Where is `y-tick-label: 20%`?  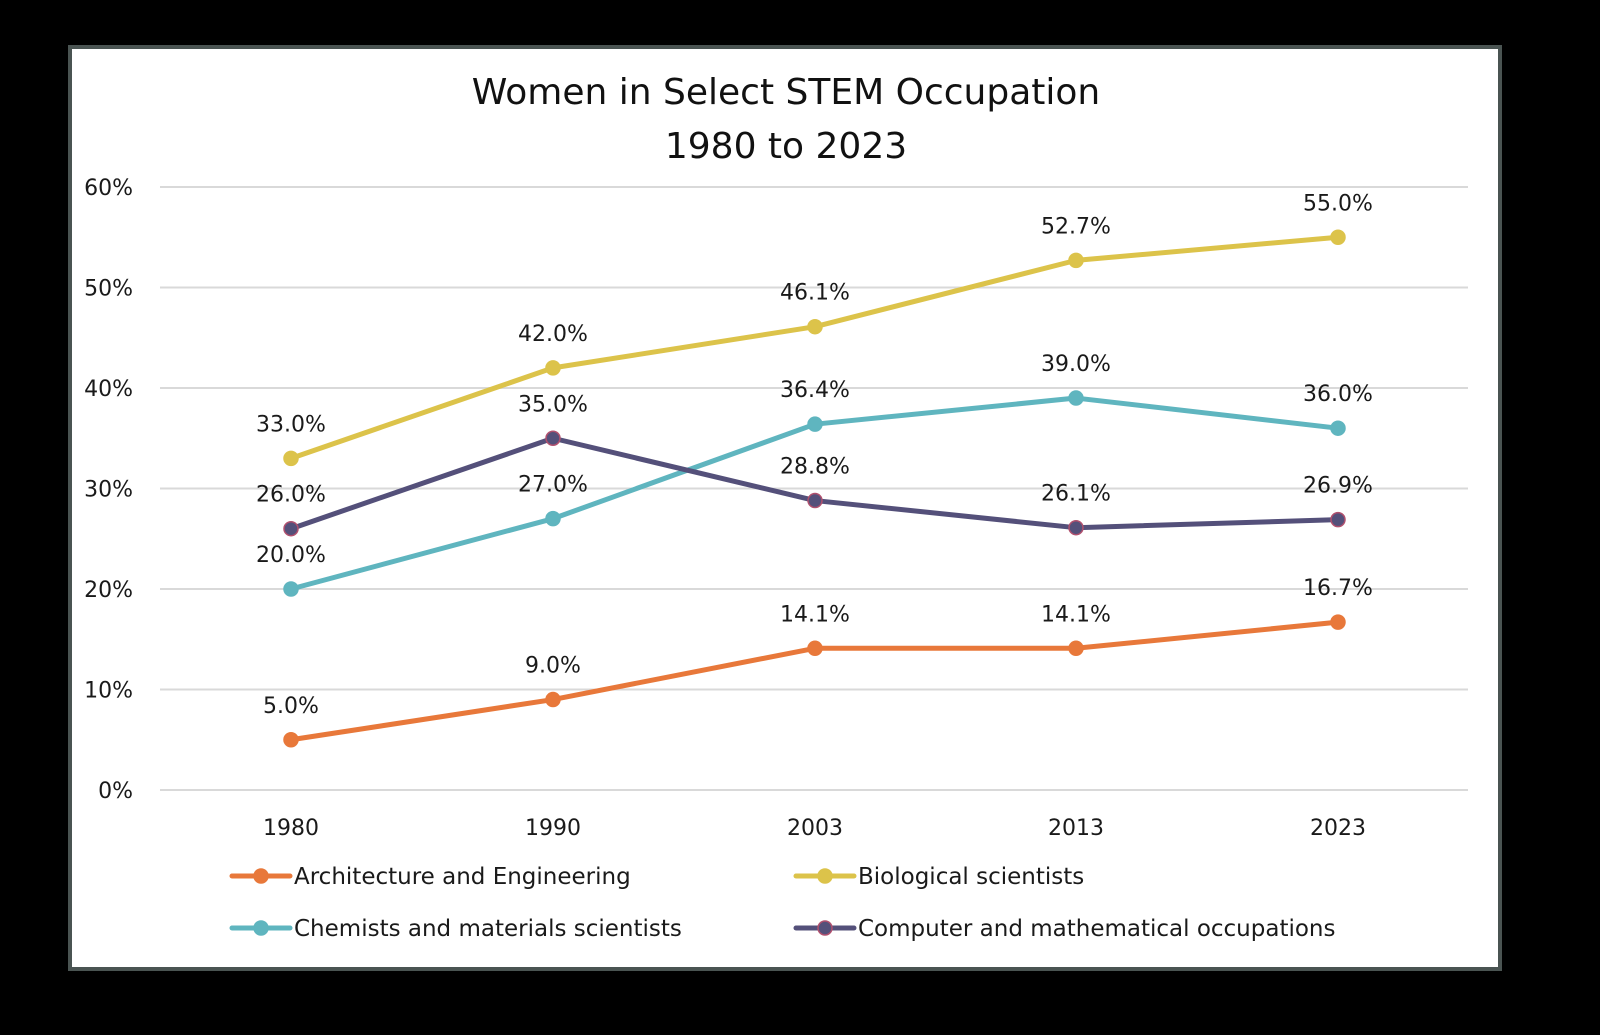
y-tick-label: 20% is located at coordinates (108, 590).